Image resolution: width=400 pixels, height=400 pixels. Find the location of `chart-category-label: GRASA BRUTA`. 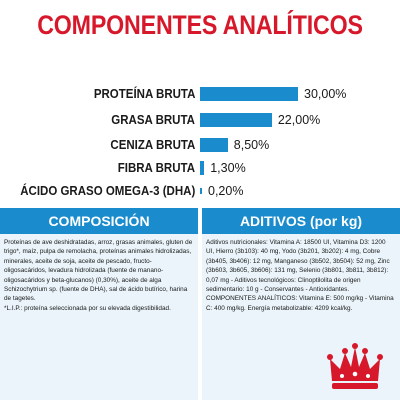

chart-category-label: GRASA BRUTA is located at coordinates (153, 120).